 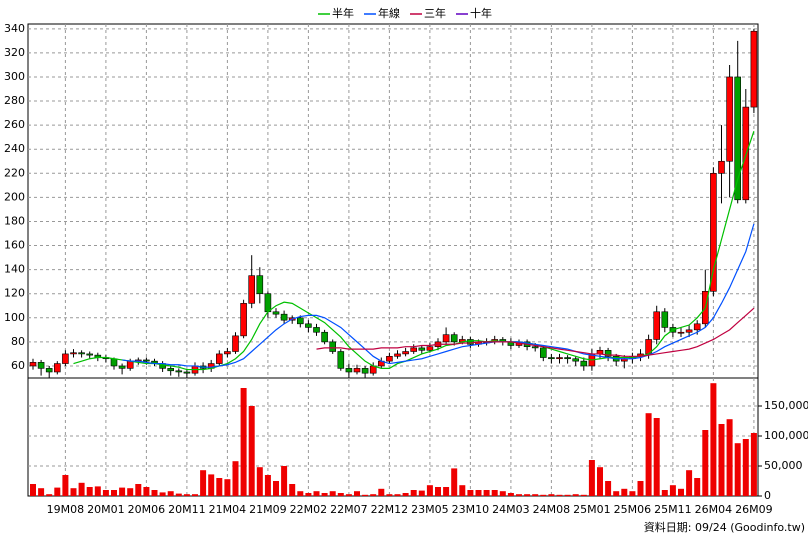 I want to click on x-tick-label: 25M01, so click(x=592, y=509).